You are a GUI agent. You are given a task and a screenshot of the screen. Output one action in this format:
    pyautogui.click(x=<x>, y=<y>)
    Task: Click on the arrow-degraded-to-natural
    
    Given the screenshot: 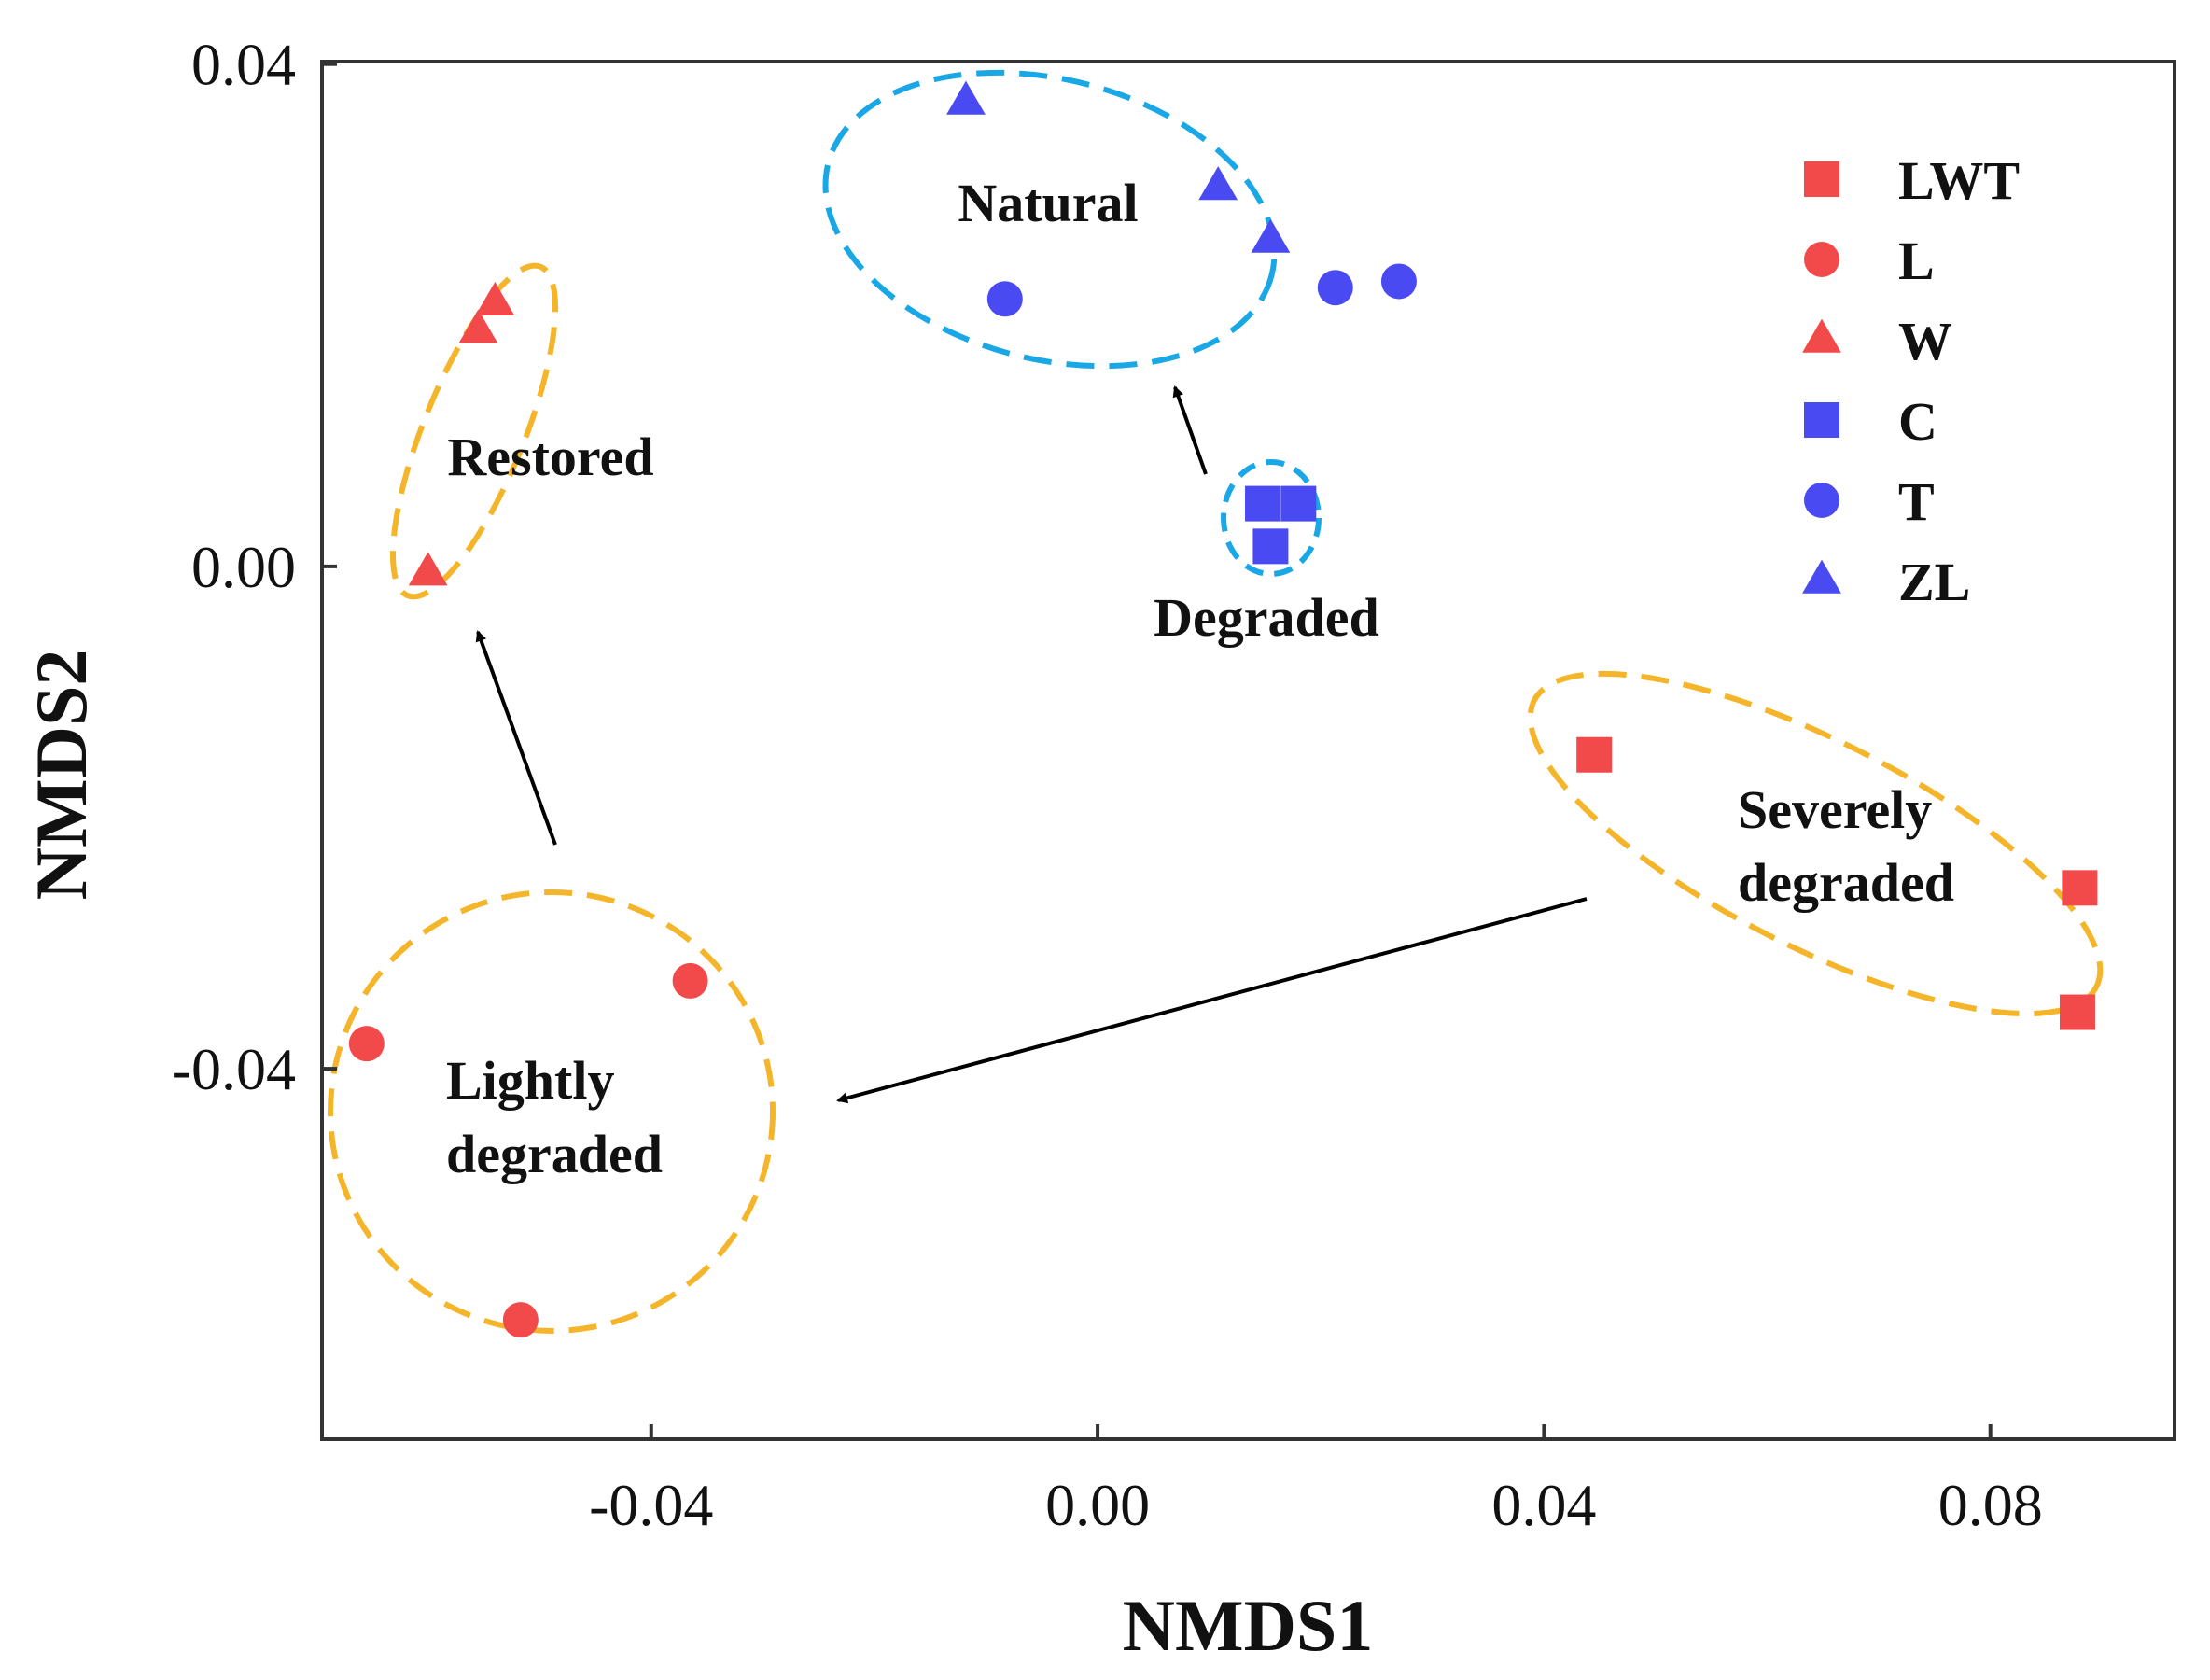 What is the action you would take?
    pyautogui.click(x=1190, y=430)
    